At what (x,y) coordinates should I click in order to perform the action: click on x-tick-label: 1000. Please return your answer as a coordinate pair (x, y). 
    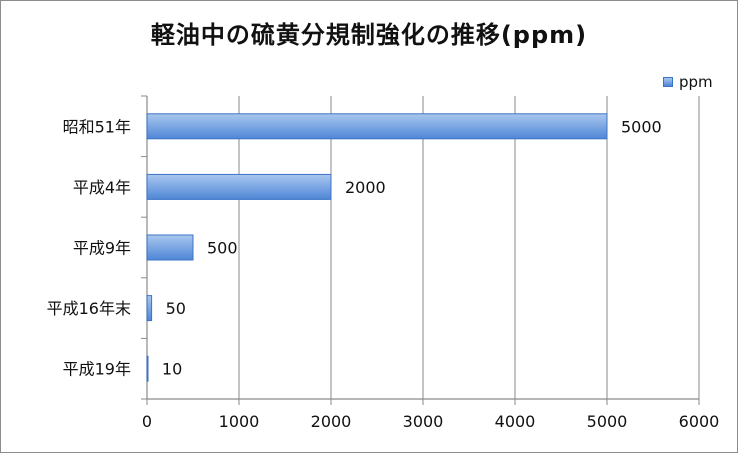
    Looking at the image, I should click on (239, 421).